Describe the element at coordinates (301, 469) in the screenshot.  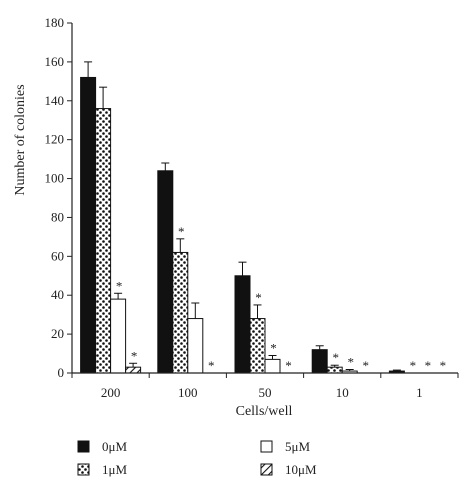
I see `legend-label: 10μM` at that location.